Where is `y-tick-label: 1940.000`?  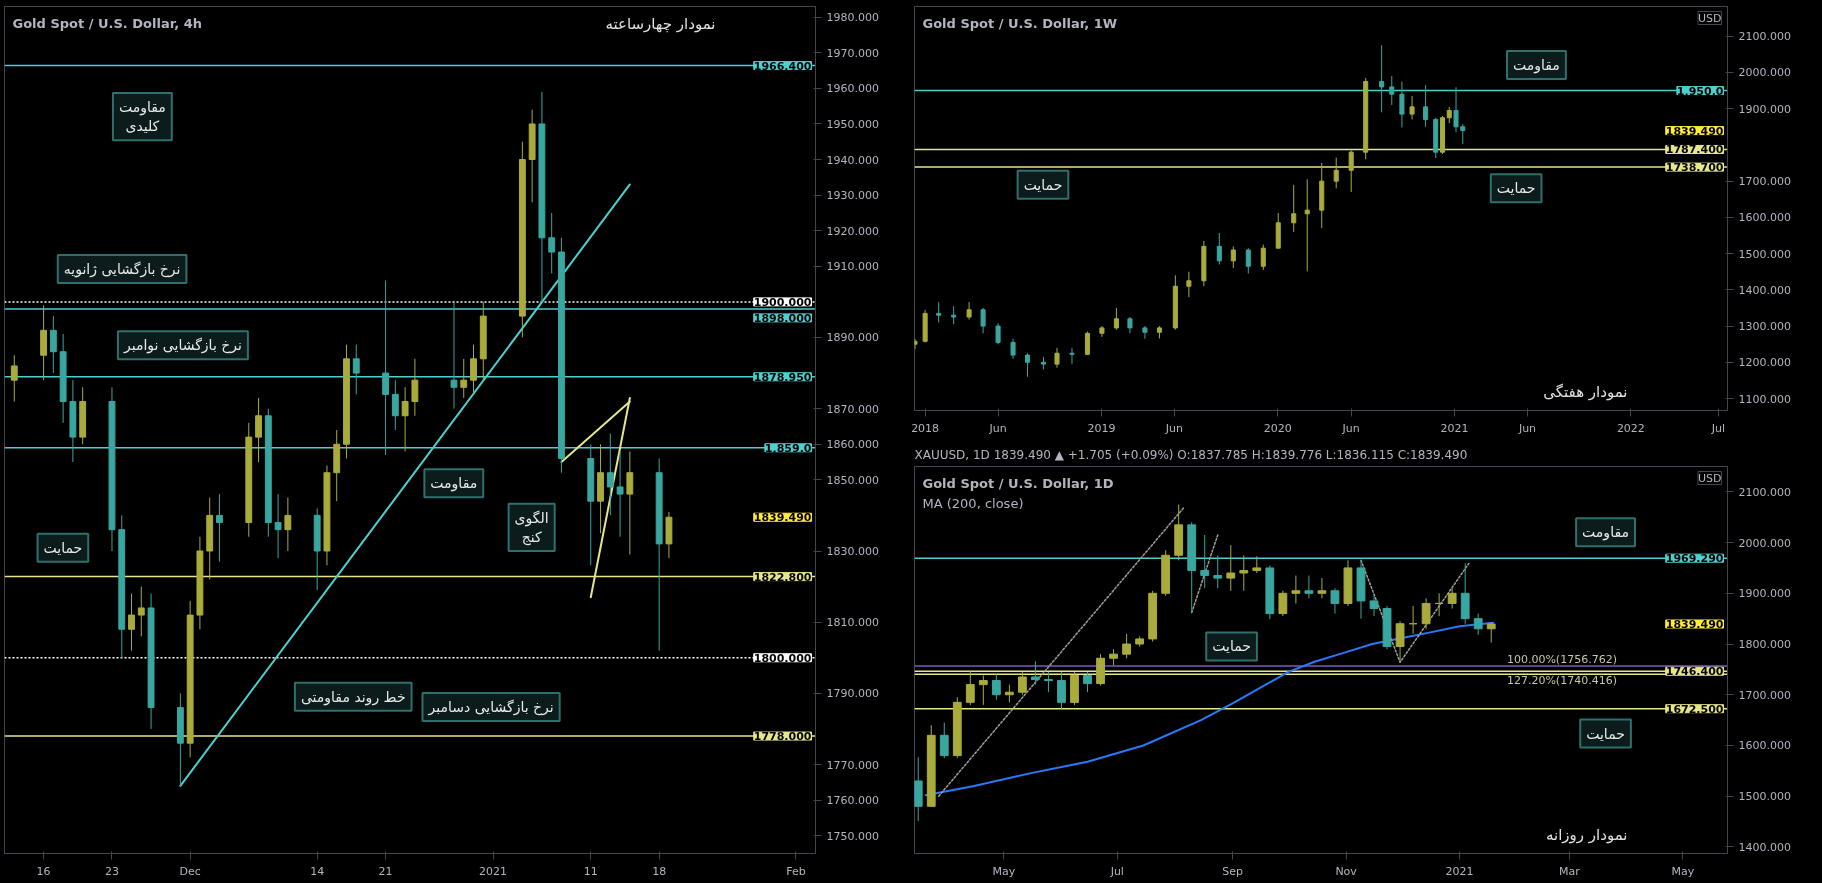 y-tick-label: 1940.000 is located at coordinates (852, 160).